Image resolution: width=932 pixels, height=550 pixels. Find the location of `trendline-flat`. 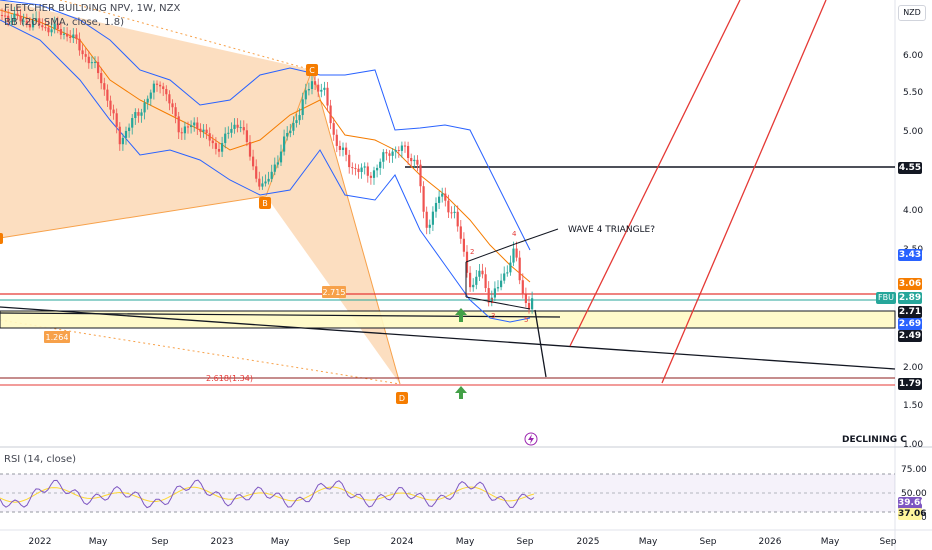

trendline-flat is located at coordinates (280, 315).